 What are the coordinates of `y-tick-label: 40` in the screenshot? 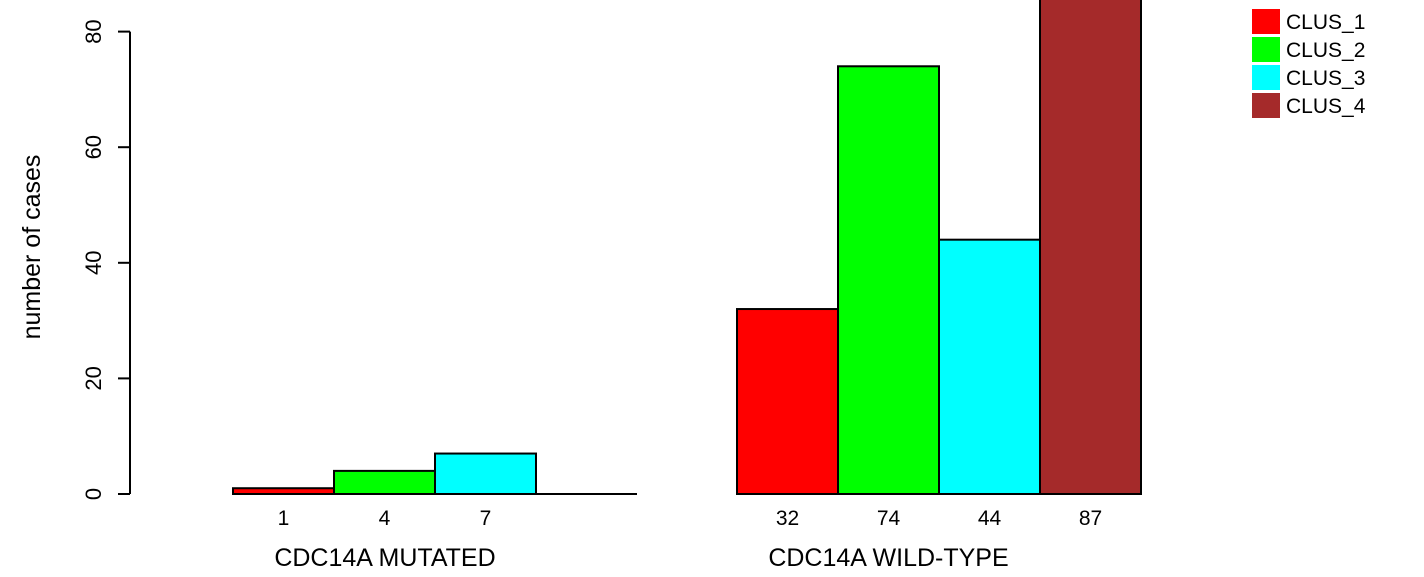 It's located at (93, 263).